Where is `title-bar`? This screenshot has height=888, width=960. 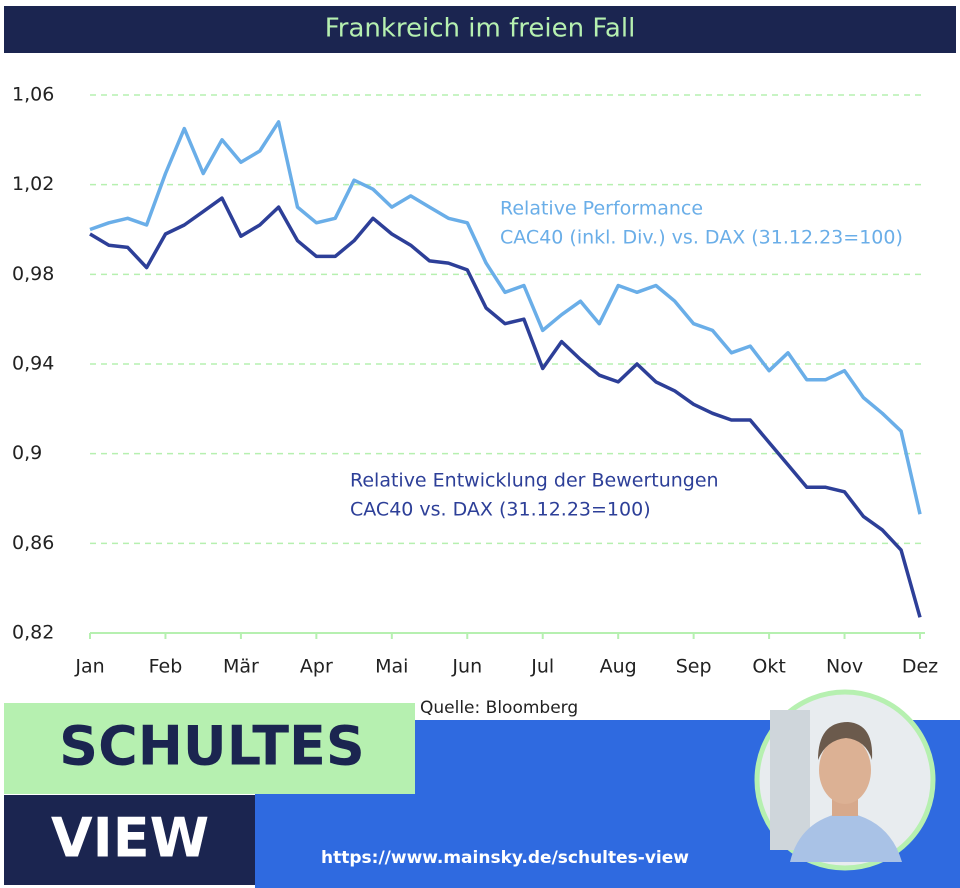 title-bar is located at coordinates (480, 29).